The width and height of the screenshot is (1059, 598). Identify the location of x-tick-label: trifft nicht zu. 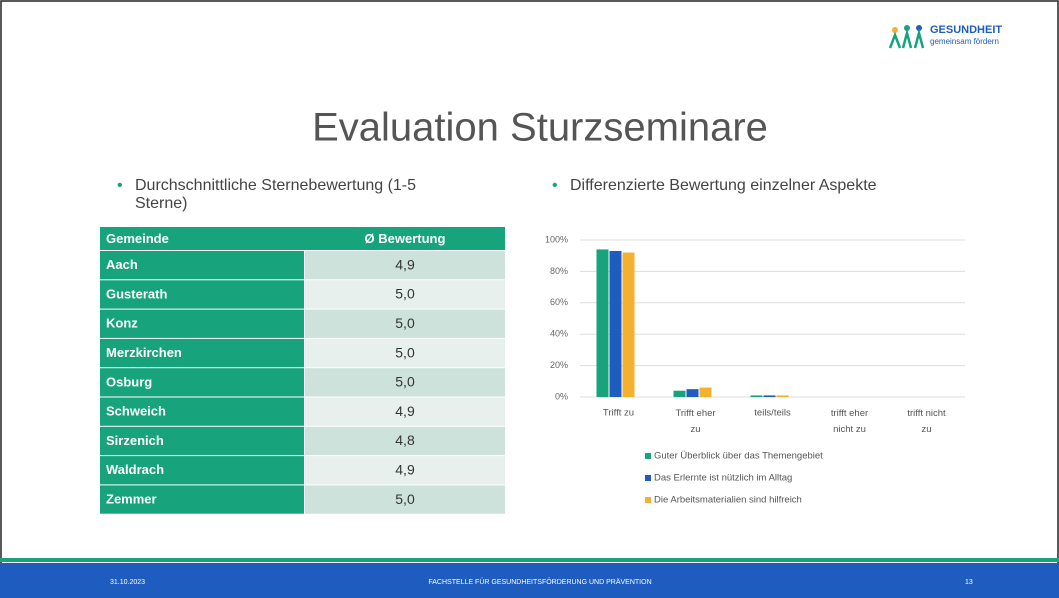
(926, 421).